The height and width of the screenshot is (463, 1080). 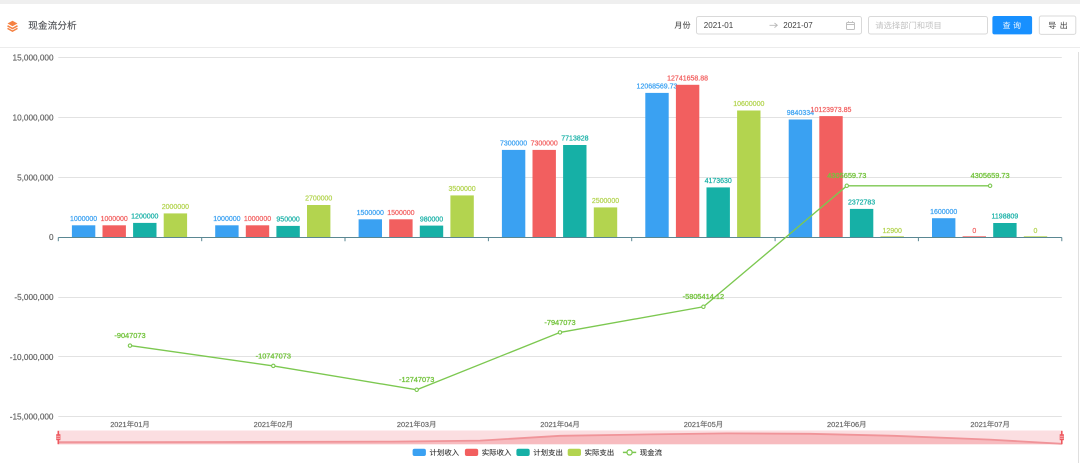 I want to click on svg-text: 2021-01, so click(x=719, y=25).